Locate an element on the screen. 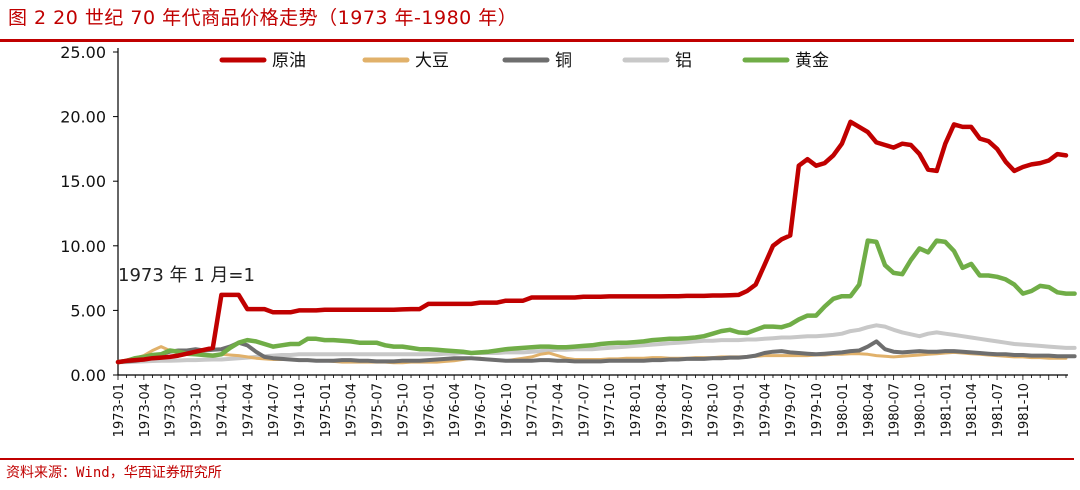  x-tick-label: 1981-07 is located at coordinates (998, 410).